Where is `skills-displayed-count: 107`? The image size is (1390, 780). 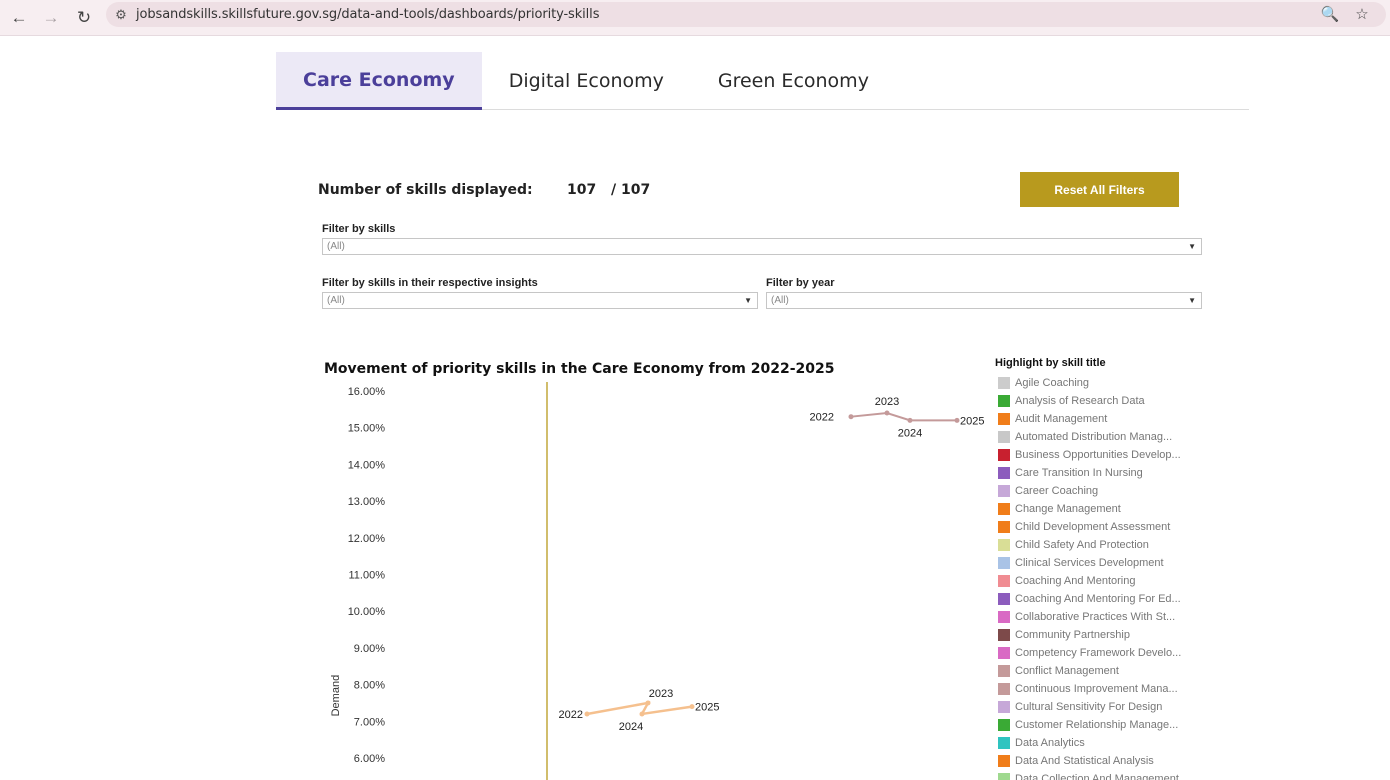 skills-displayed-count: 107 is located at coordinates (582, 190).